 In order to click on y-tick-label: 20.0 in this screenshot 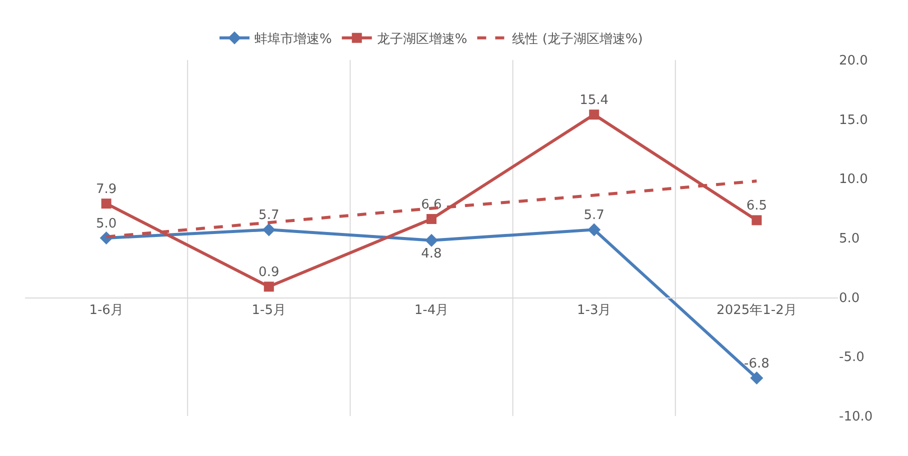, I will do `click(853, 61)`.